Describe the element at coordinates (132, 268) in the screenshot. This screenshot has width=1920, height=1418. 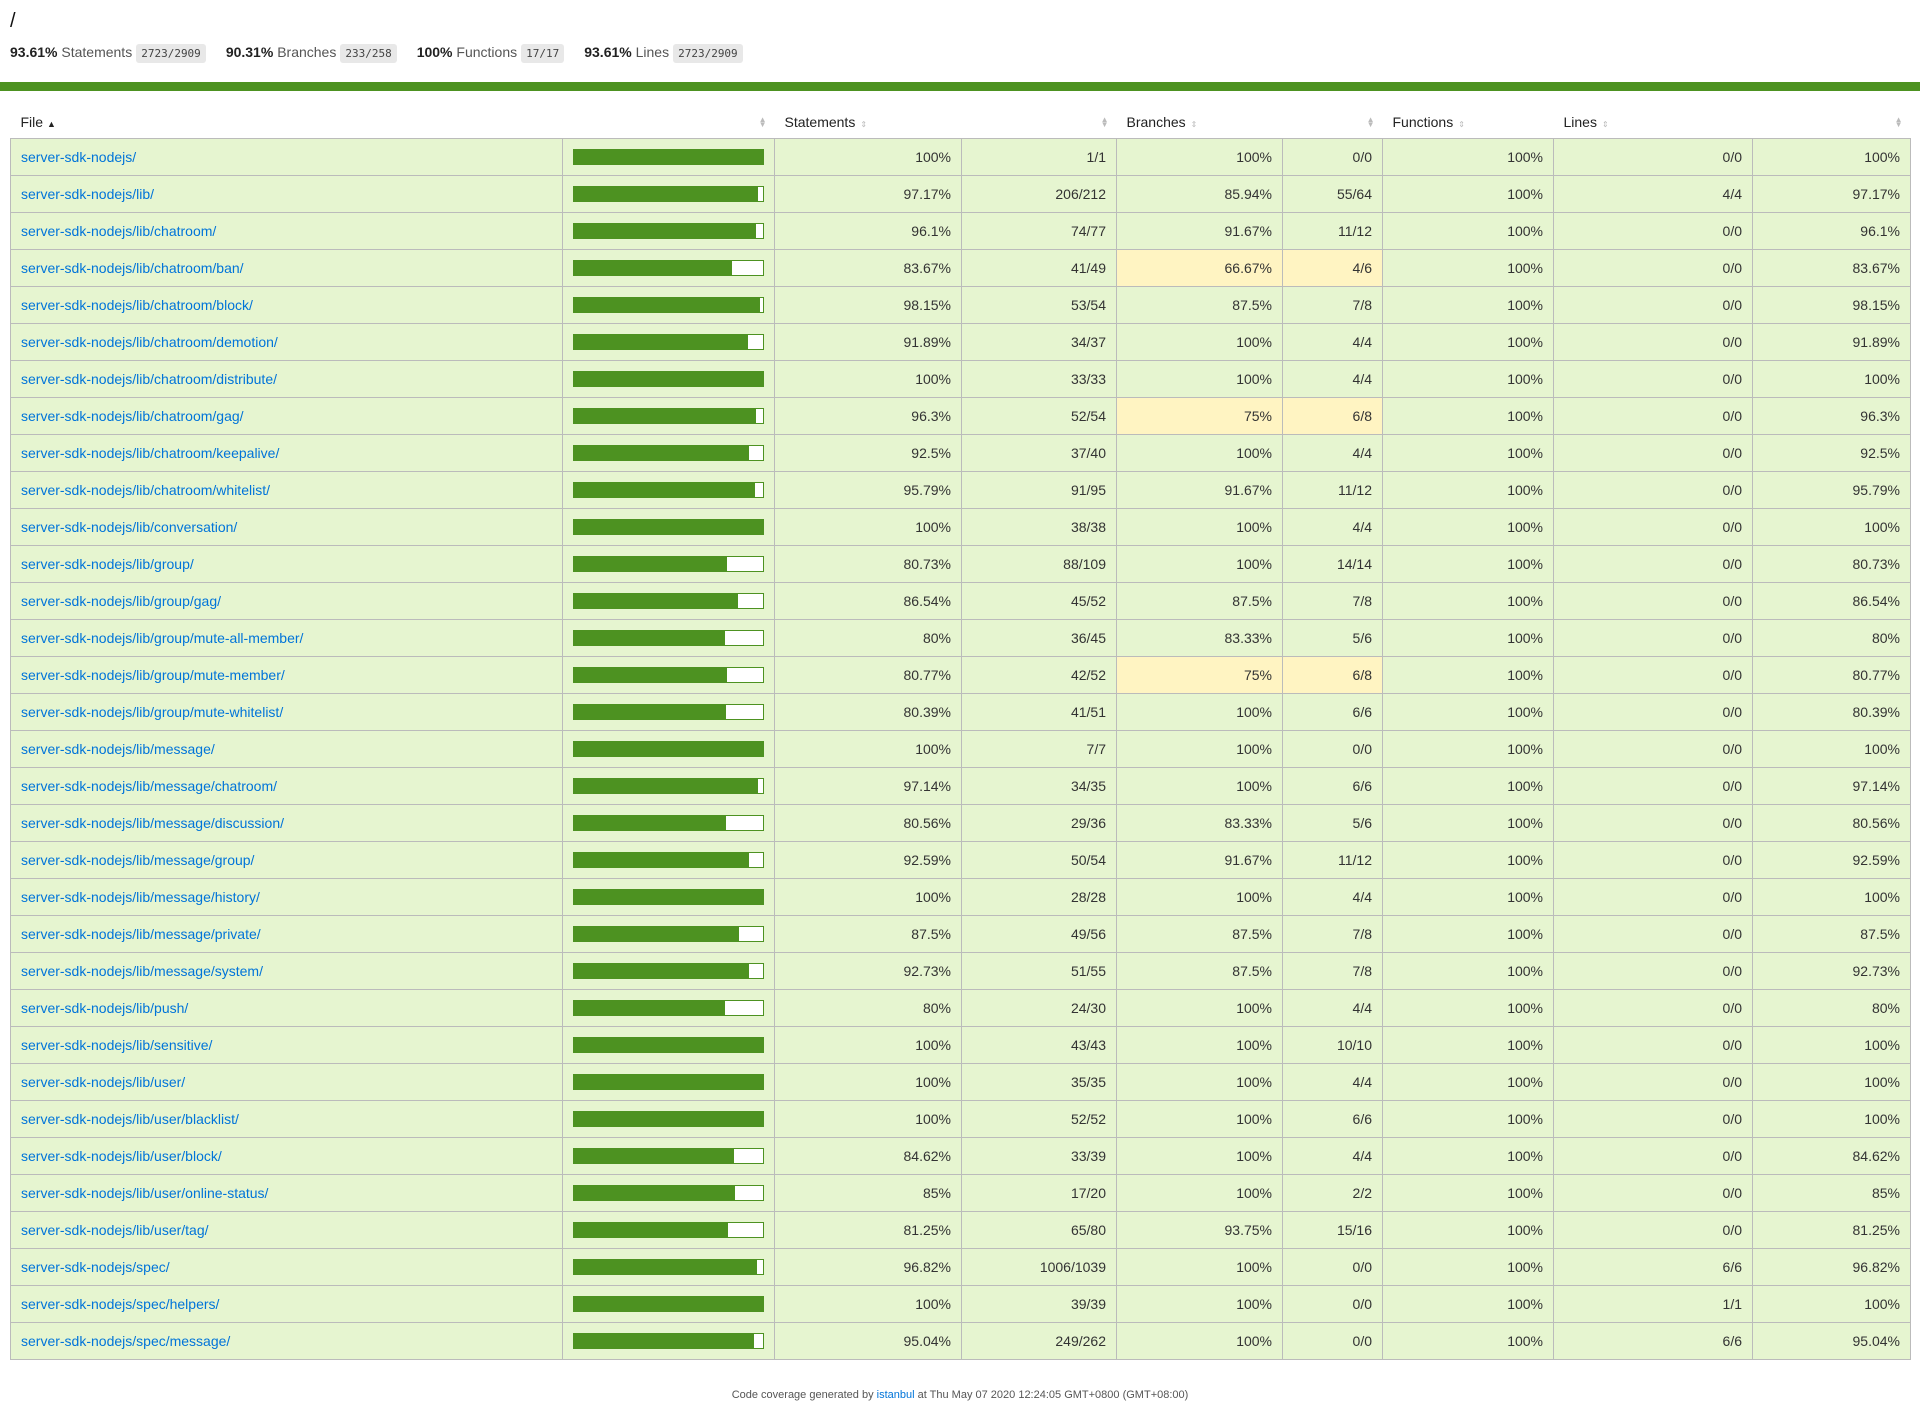
I see `file-link: server-sdk-nodejs/lib/chatroom/ban/` at that location.